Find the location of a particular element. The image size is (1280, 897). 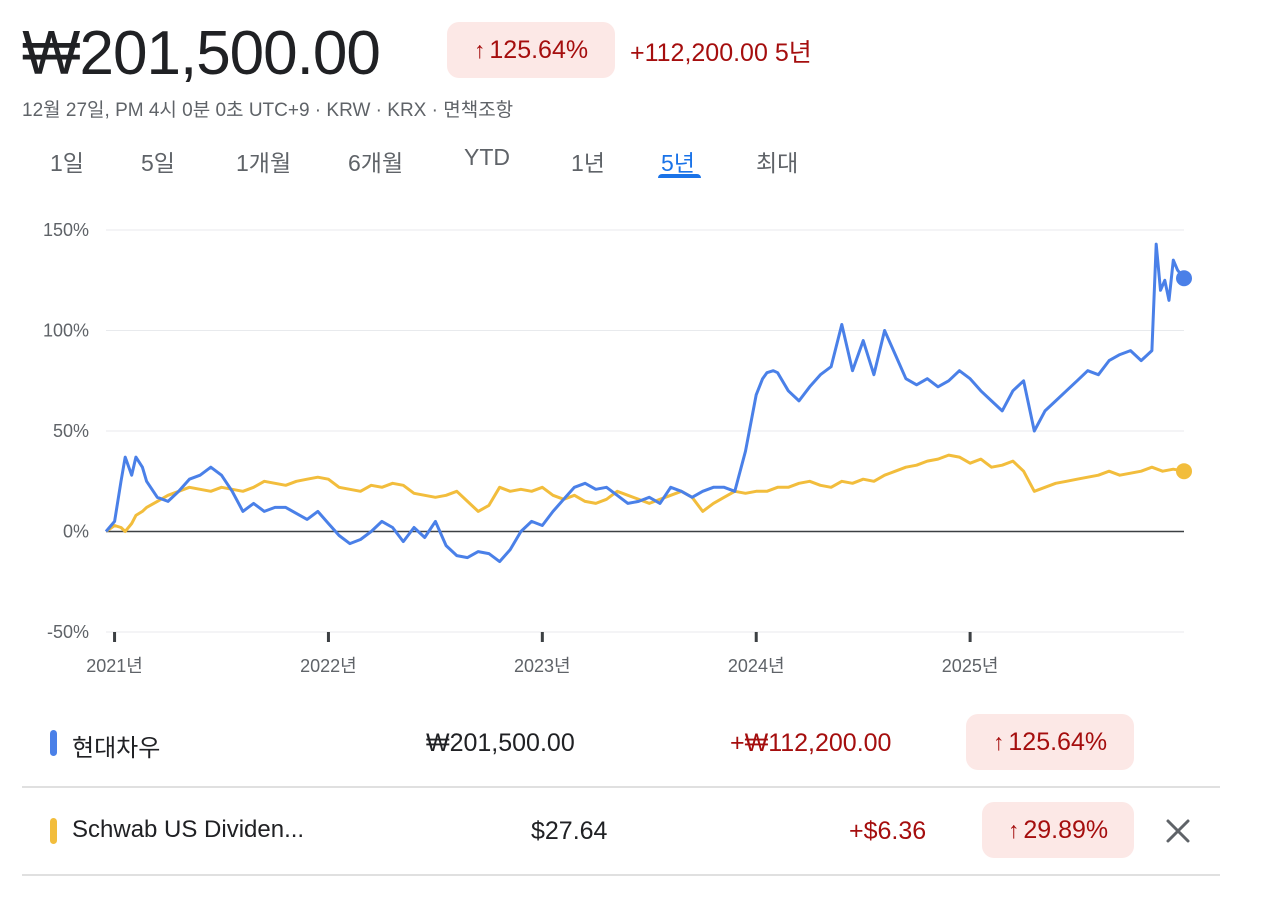

tab-1-day: 1일 is located at coordinates (67, 163).